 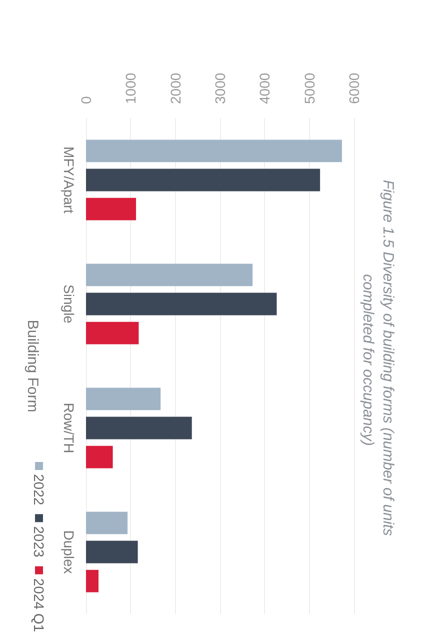 I want to click on y-tick-label: Single, so click(x=69, y=304).